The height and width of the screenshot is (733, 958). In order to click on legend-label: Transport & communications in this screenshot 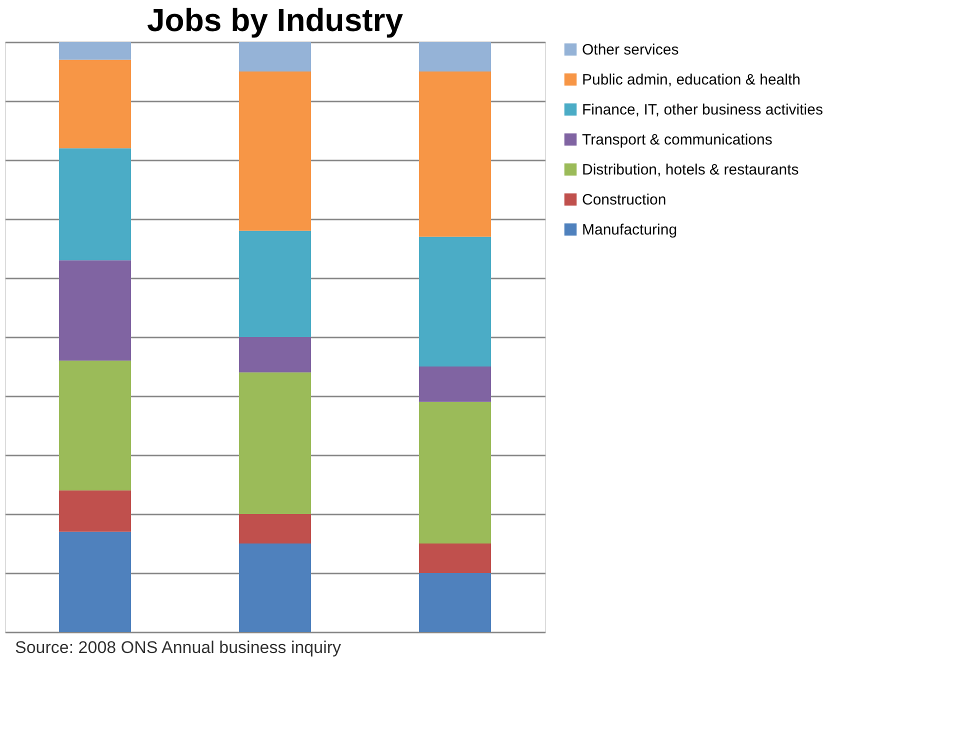, I will do `click(677, 140)`.